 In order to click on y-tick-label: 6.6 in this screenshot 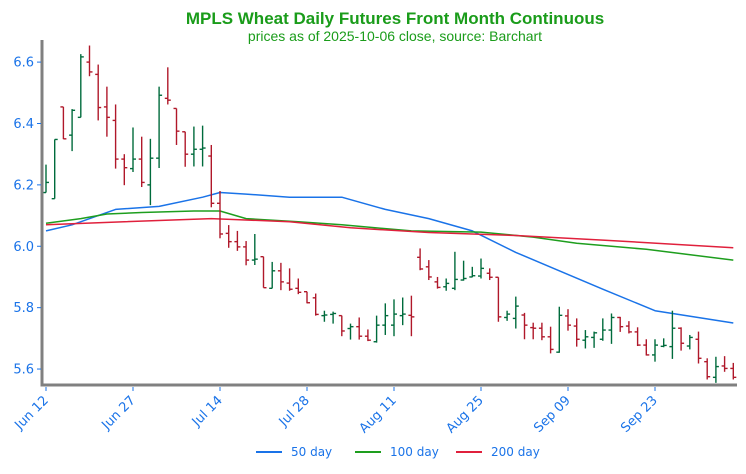, I will do `click(23, 63)`.